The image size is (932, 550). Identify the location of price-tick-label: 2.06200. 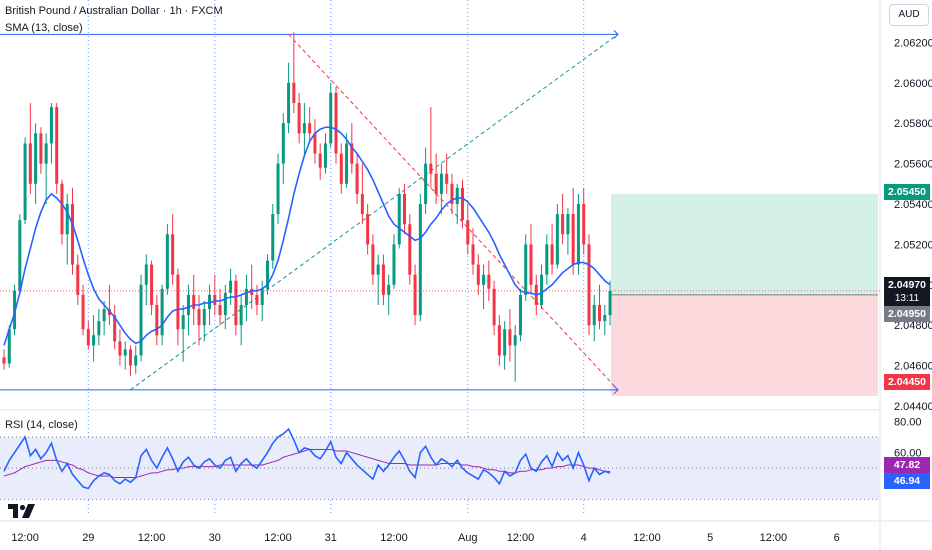
(913, 43).